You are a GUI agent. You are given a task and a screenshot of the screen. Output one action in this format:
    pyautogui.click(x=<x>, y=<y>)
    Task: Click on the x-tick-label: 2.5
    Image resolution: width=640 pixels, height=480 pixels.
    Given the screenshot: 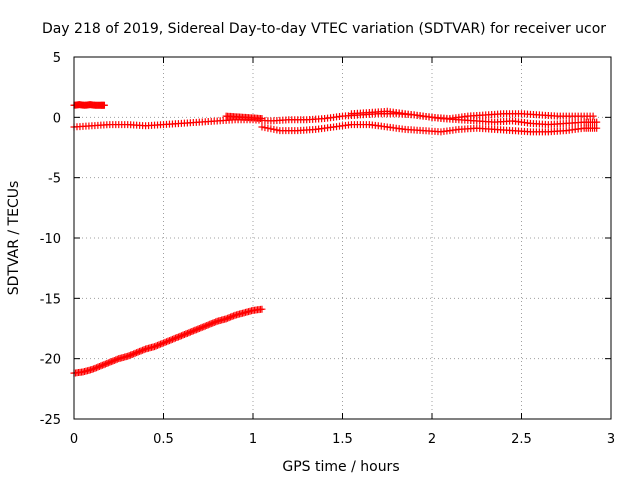 What is the action you would take?
    pyautogui.click(x=521, y=439)
    